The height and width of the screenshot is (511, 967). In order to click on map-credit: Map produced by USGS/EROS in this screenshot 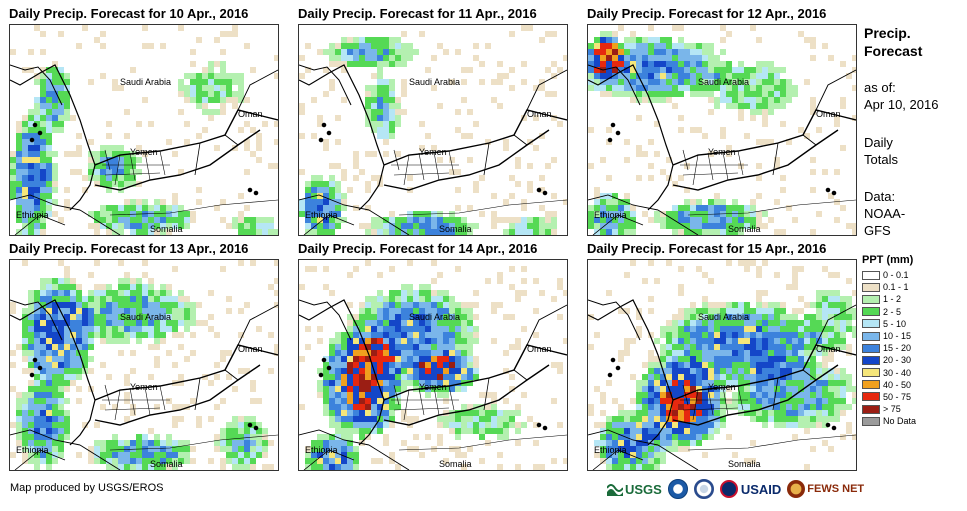, I will do `click(87, 488)`.